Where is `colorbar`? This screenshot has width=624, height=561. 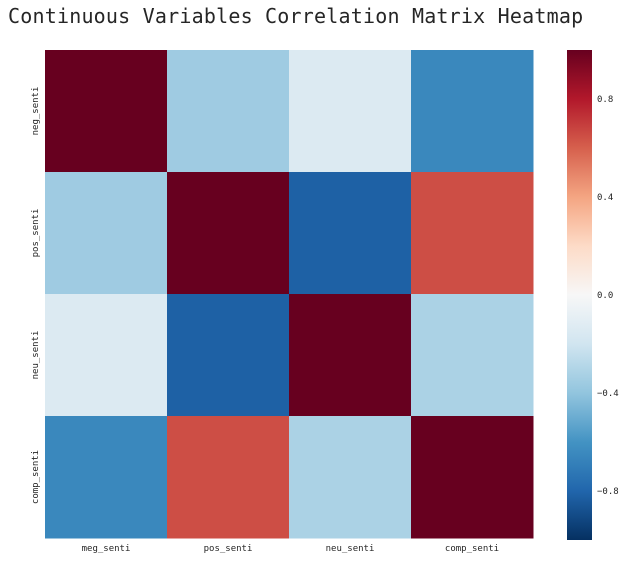
colorbar is located at coordinates (579, 295).